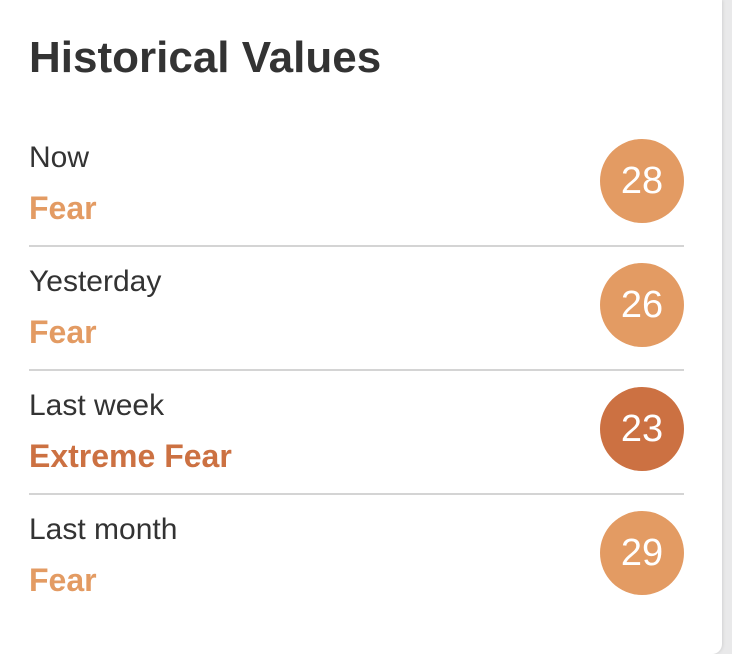  What do you see at coordinates (642, 181) in the screenshot?
I see `value-badge: 28` at bounding box center [642, 181].